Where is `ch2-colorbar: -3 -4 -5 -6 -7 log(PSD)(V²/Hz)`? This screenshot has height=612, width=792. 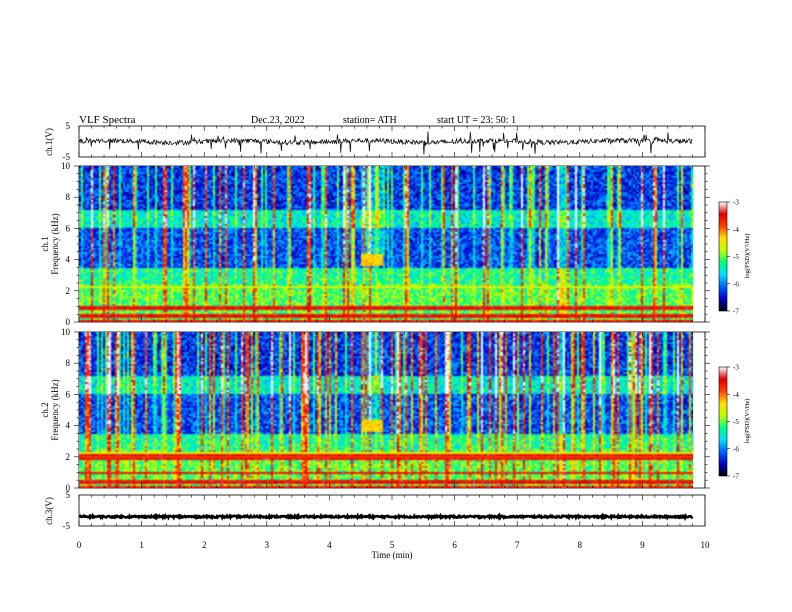 ch2-colorbar: -3 -4 -5 -6 -7 log(PSD)(V²/Hz) is located at coordinates (734, 422).